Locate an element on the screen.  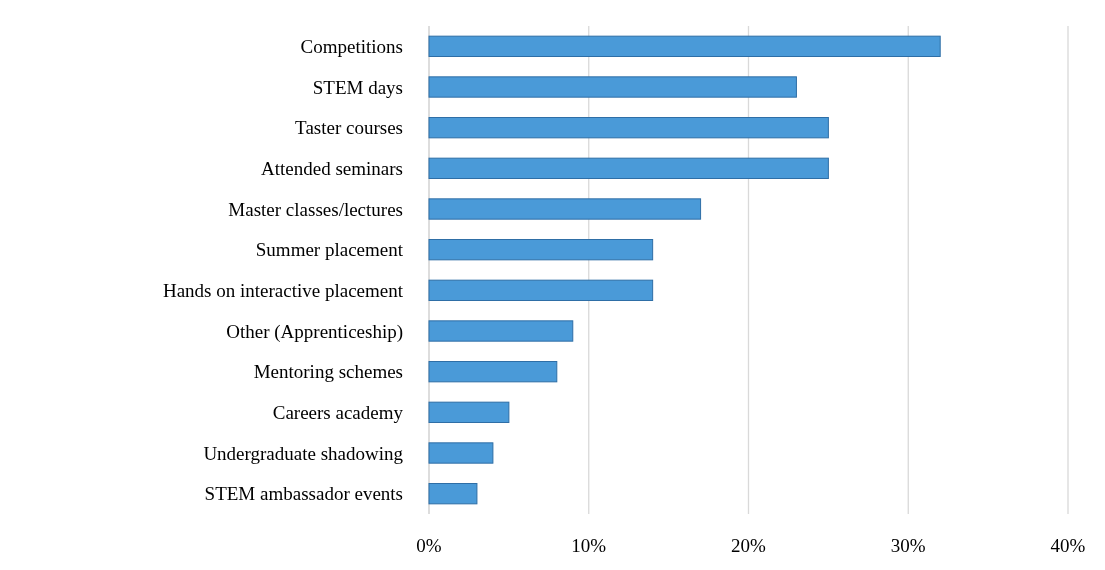
y-tick-label: Other (Apprenticeship) is located at coordinates (314, 331).